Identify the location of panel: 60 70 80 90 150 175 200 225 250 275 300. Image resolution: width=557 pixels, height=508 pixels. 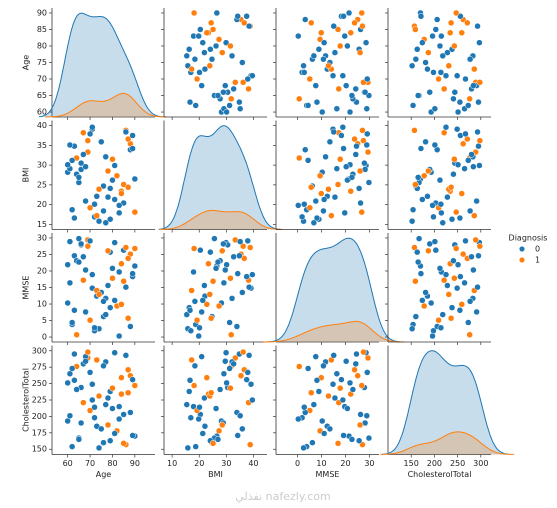
(93, 406).